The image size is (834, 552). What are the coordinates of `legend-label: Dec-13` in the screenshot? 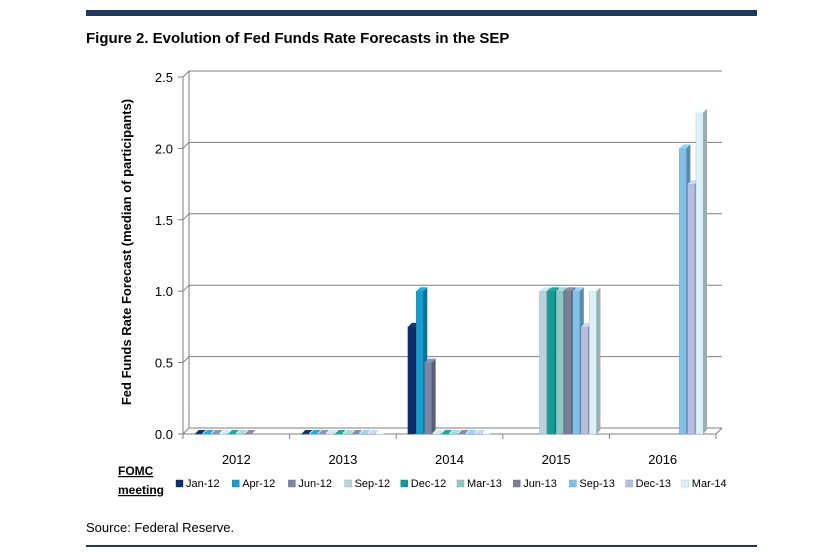 It's located at (653, 484).